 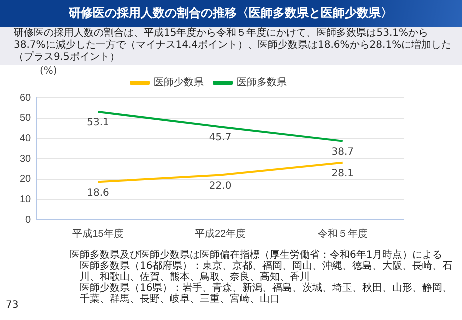 I want to click on x-tick-label: 平成15年度, so click(x=98, y=234).